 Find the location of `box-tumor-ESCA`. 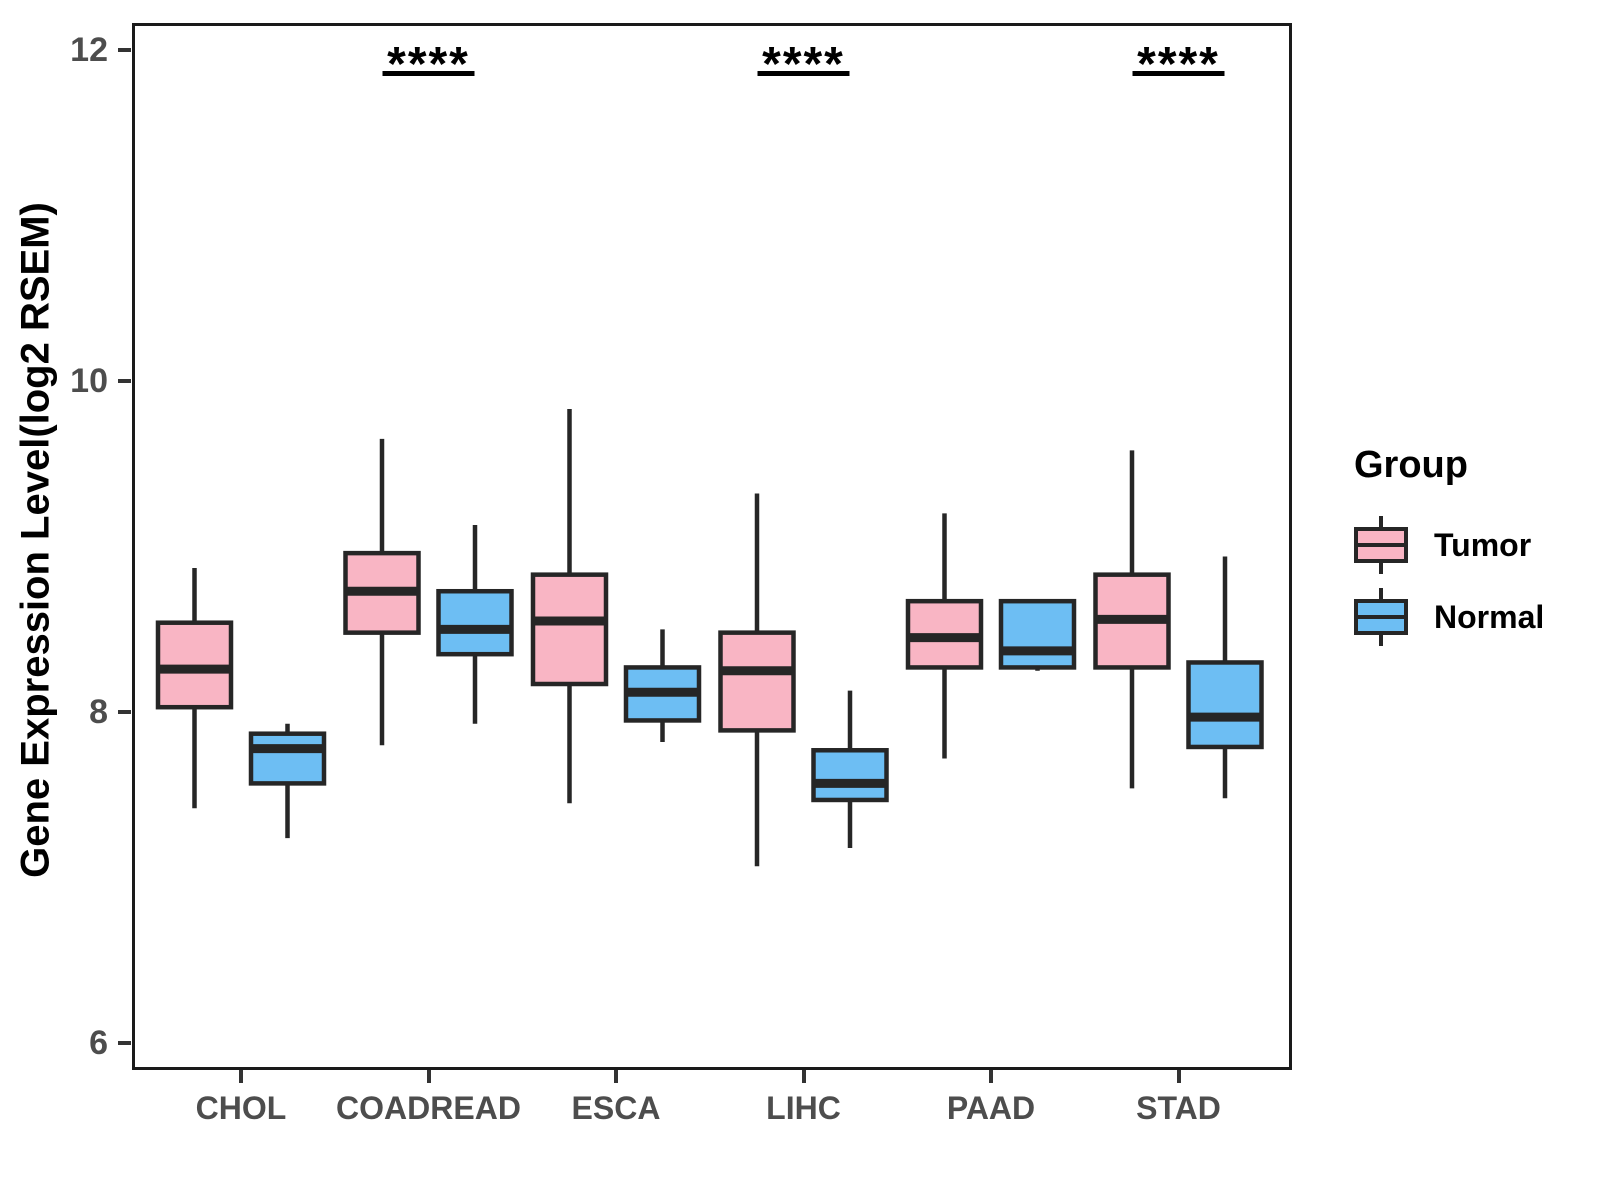

box-tumor-ESCA is located at coordinates (569, 606).